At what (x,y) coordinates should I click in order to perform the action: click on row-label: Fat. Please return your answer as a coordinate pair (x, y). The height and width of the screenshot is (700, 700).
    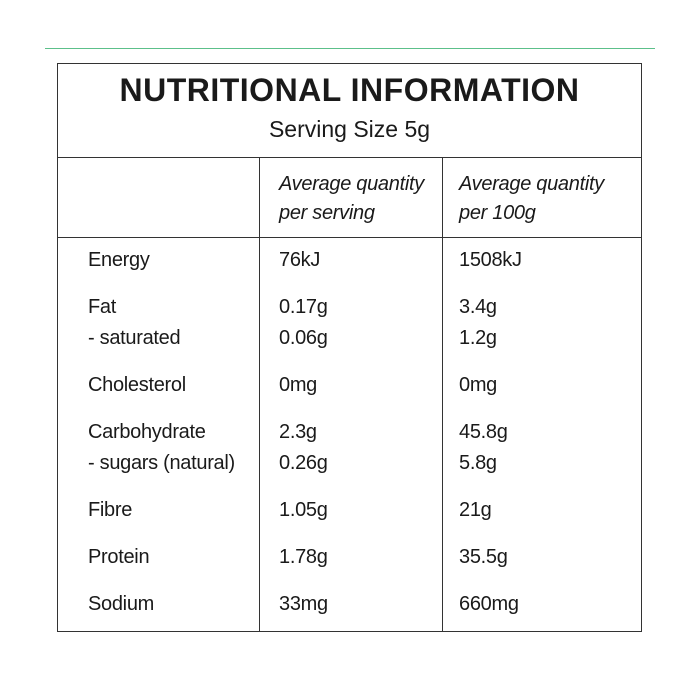
    Looking at the image, I should click on (102, 307).